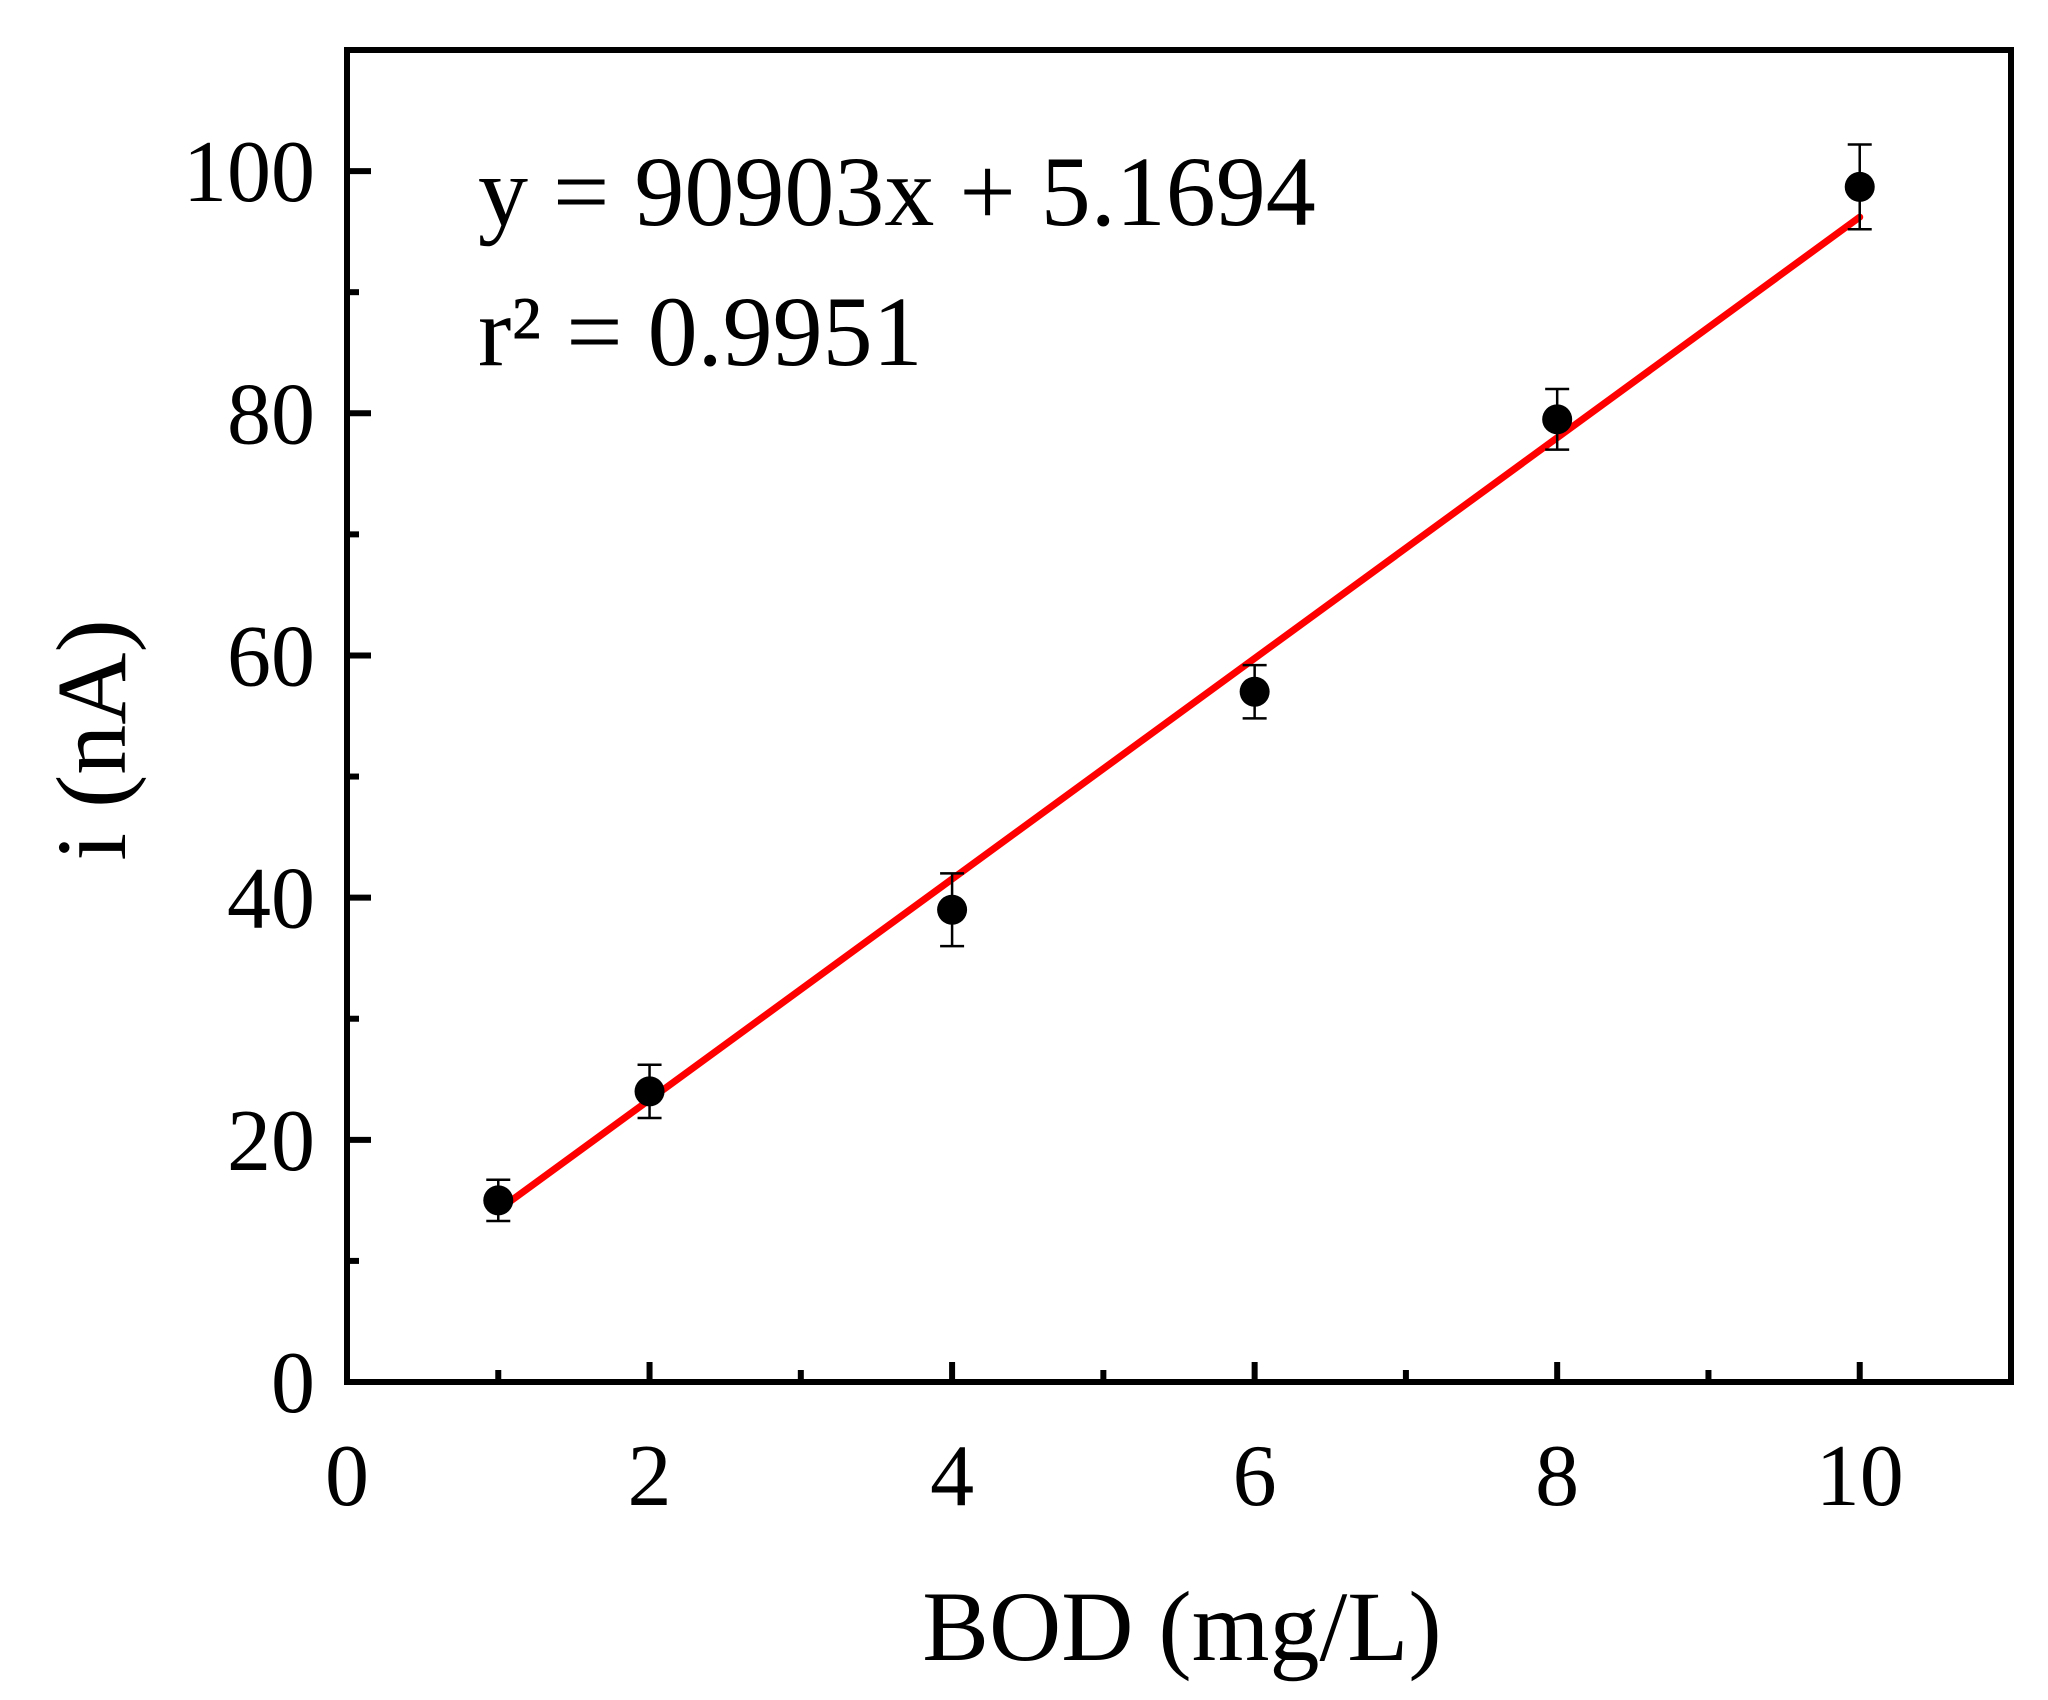 Image resolution: width=2048 pixels, height=1700 pixels. Describe the element at coordinates (271, 656) in the screenshot. I see `y-tick-label: 60` at that location.